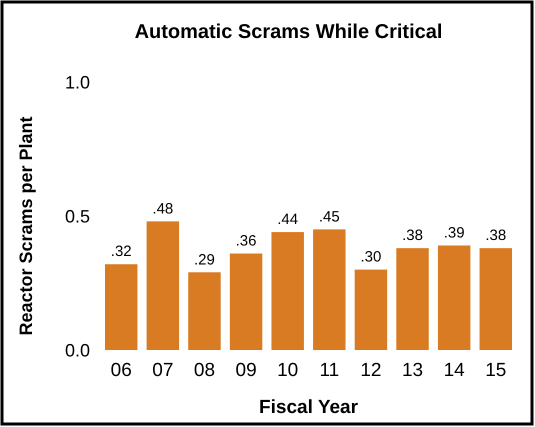 The width and height of the screenshot is (535, 427). Describe the element at coordinates (287, 370) in the screenshot. I see `x-tick-label: 10` at that location.